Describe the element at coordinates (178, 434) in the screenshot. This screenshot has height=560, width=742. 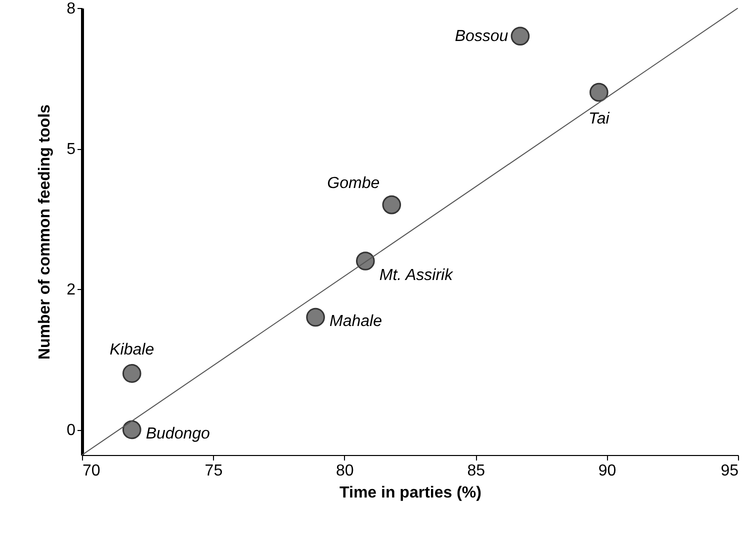
I see `annotation: Budongo` at that location.